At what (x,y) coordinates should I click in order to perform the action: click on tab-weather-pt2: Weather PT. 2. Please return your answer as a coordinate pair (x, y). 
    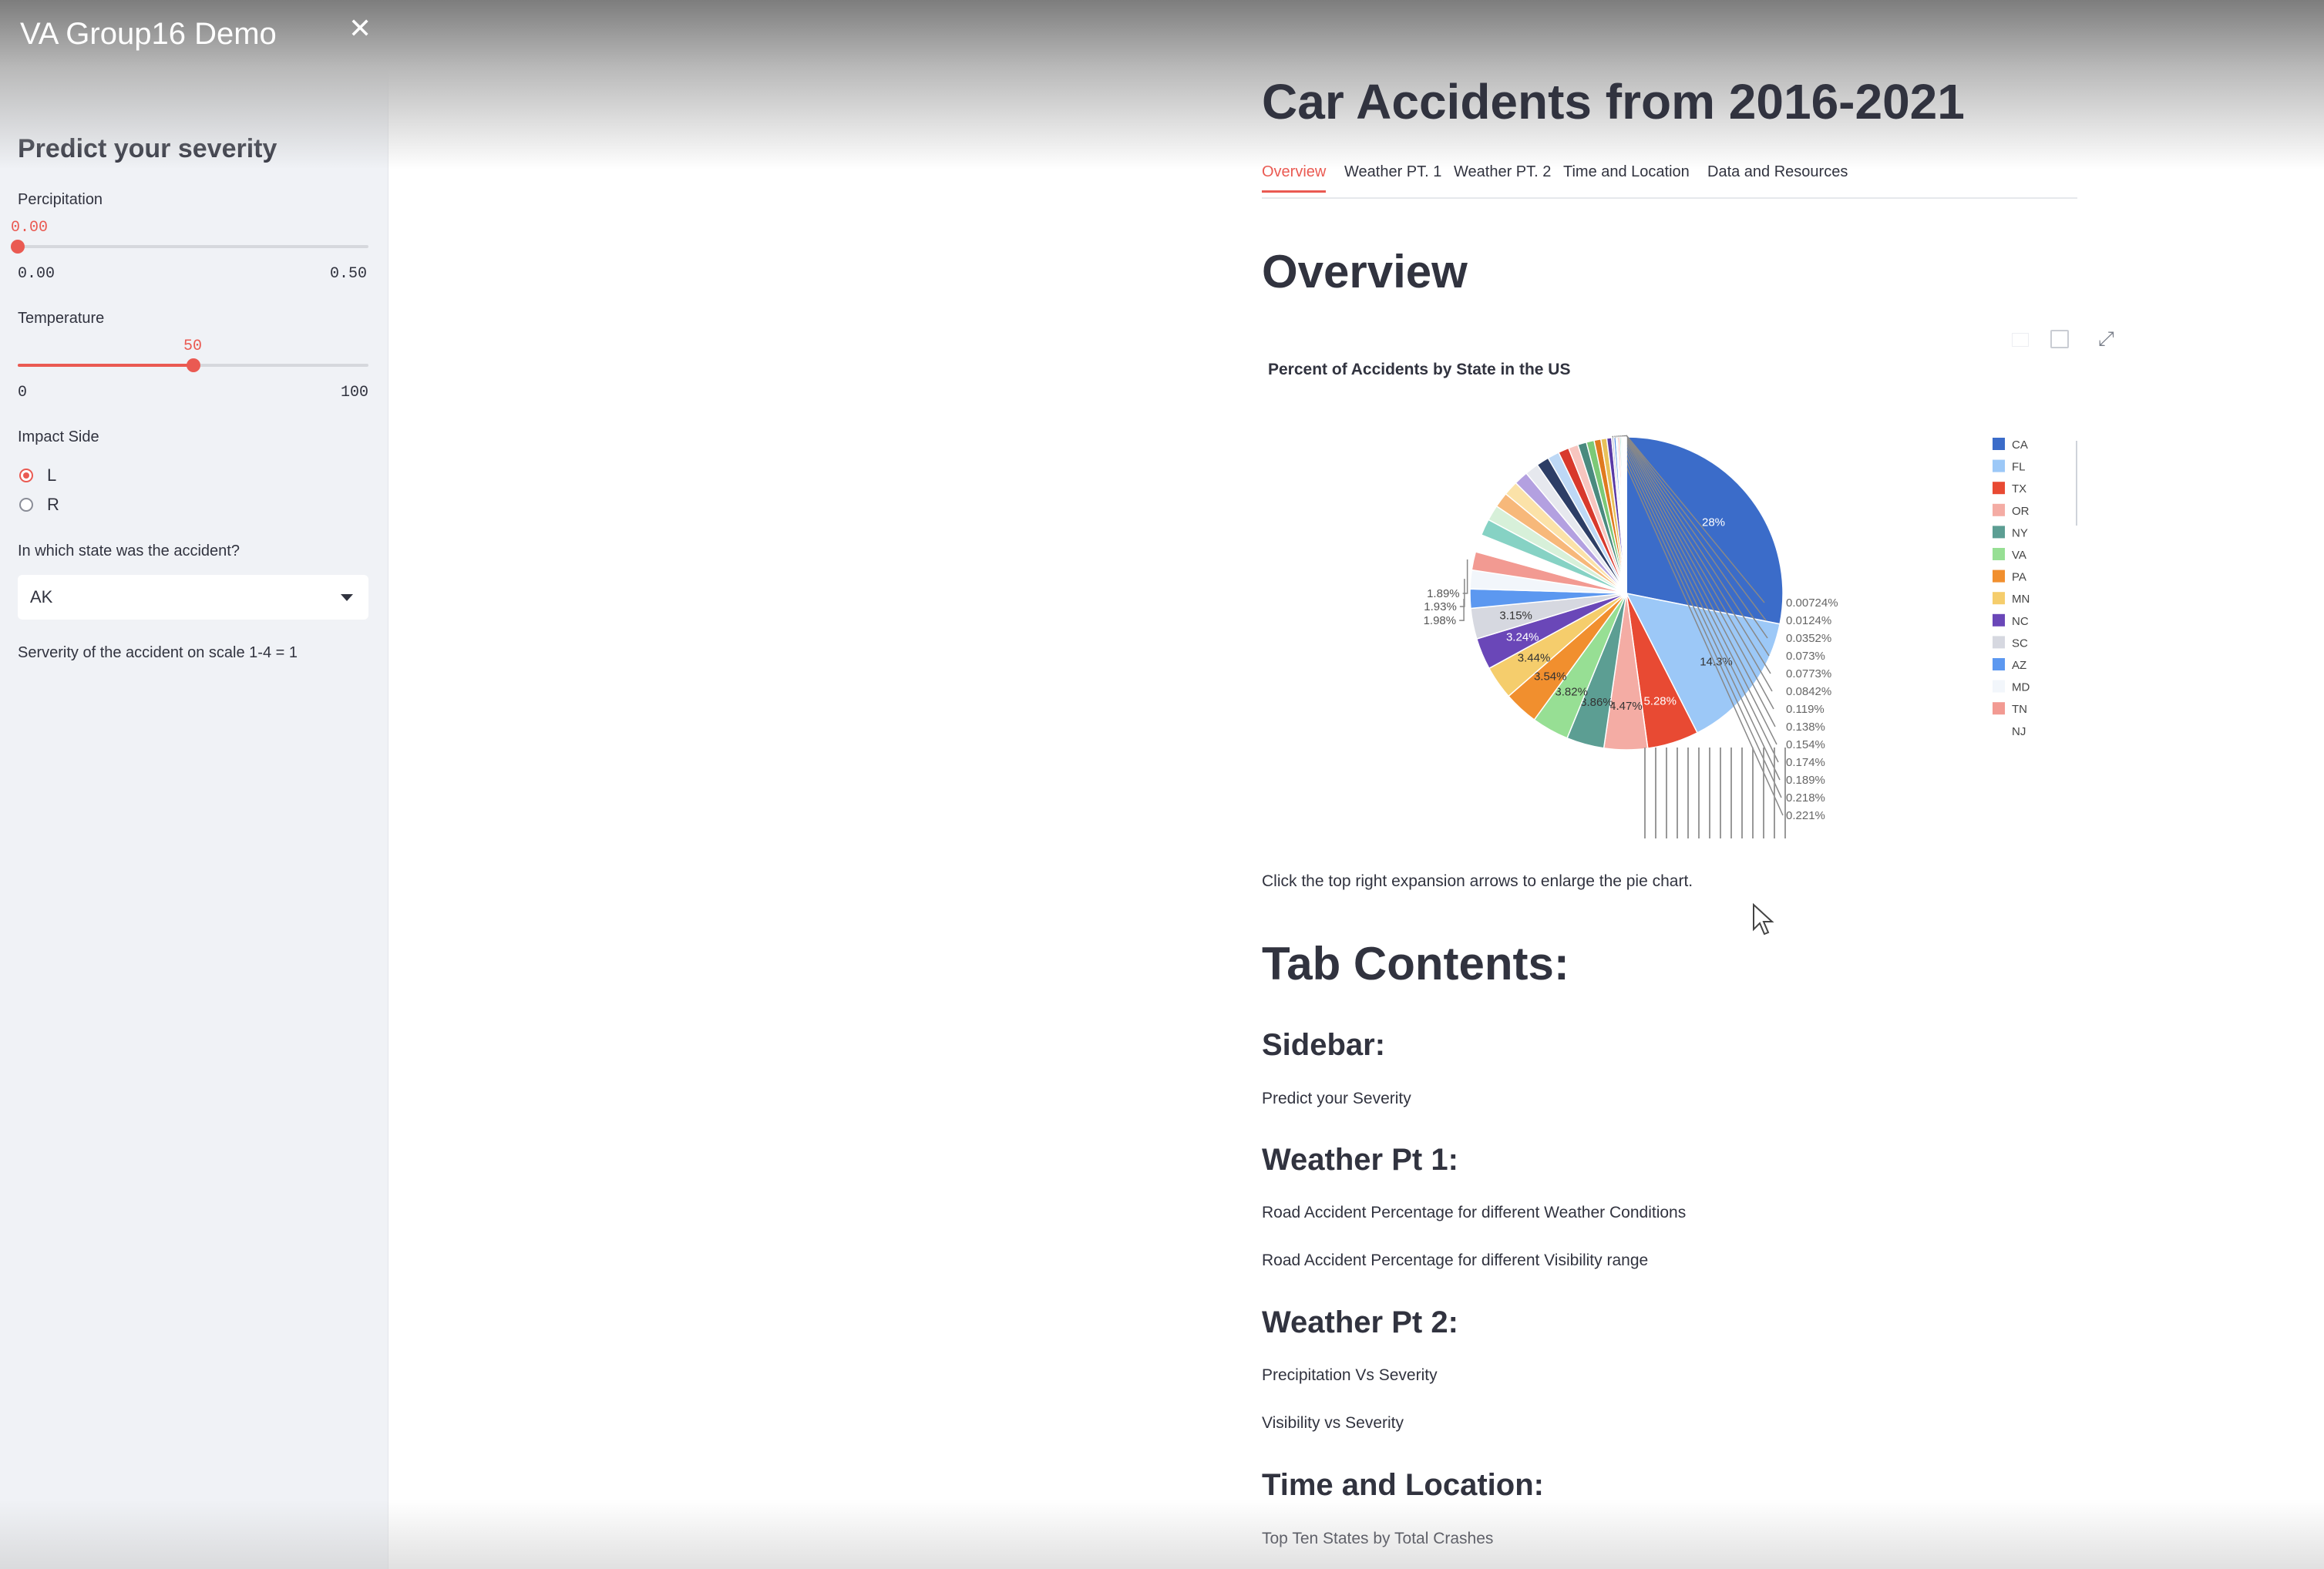
    Looking at the image, I should click on (1503, 171).